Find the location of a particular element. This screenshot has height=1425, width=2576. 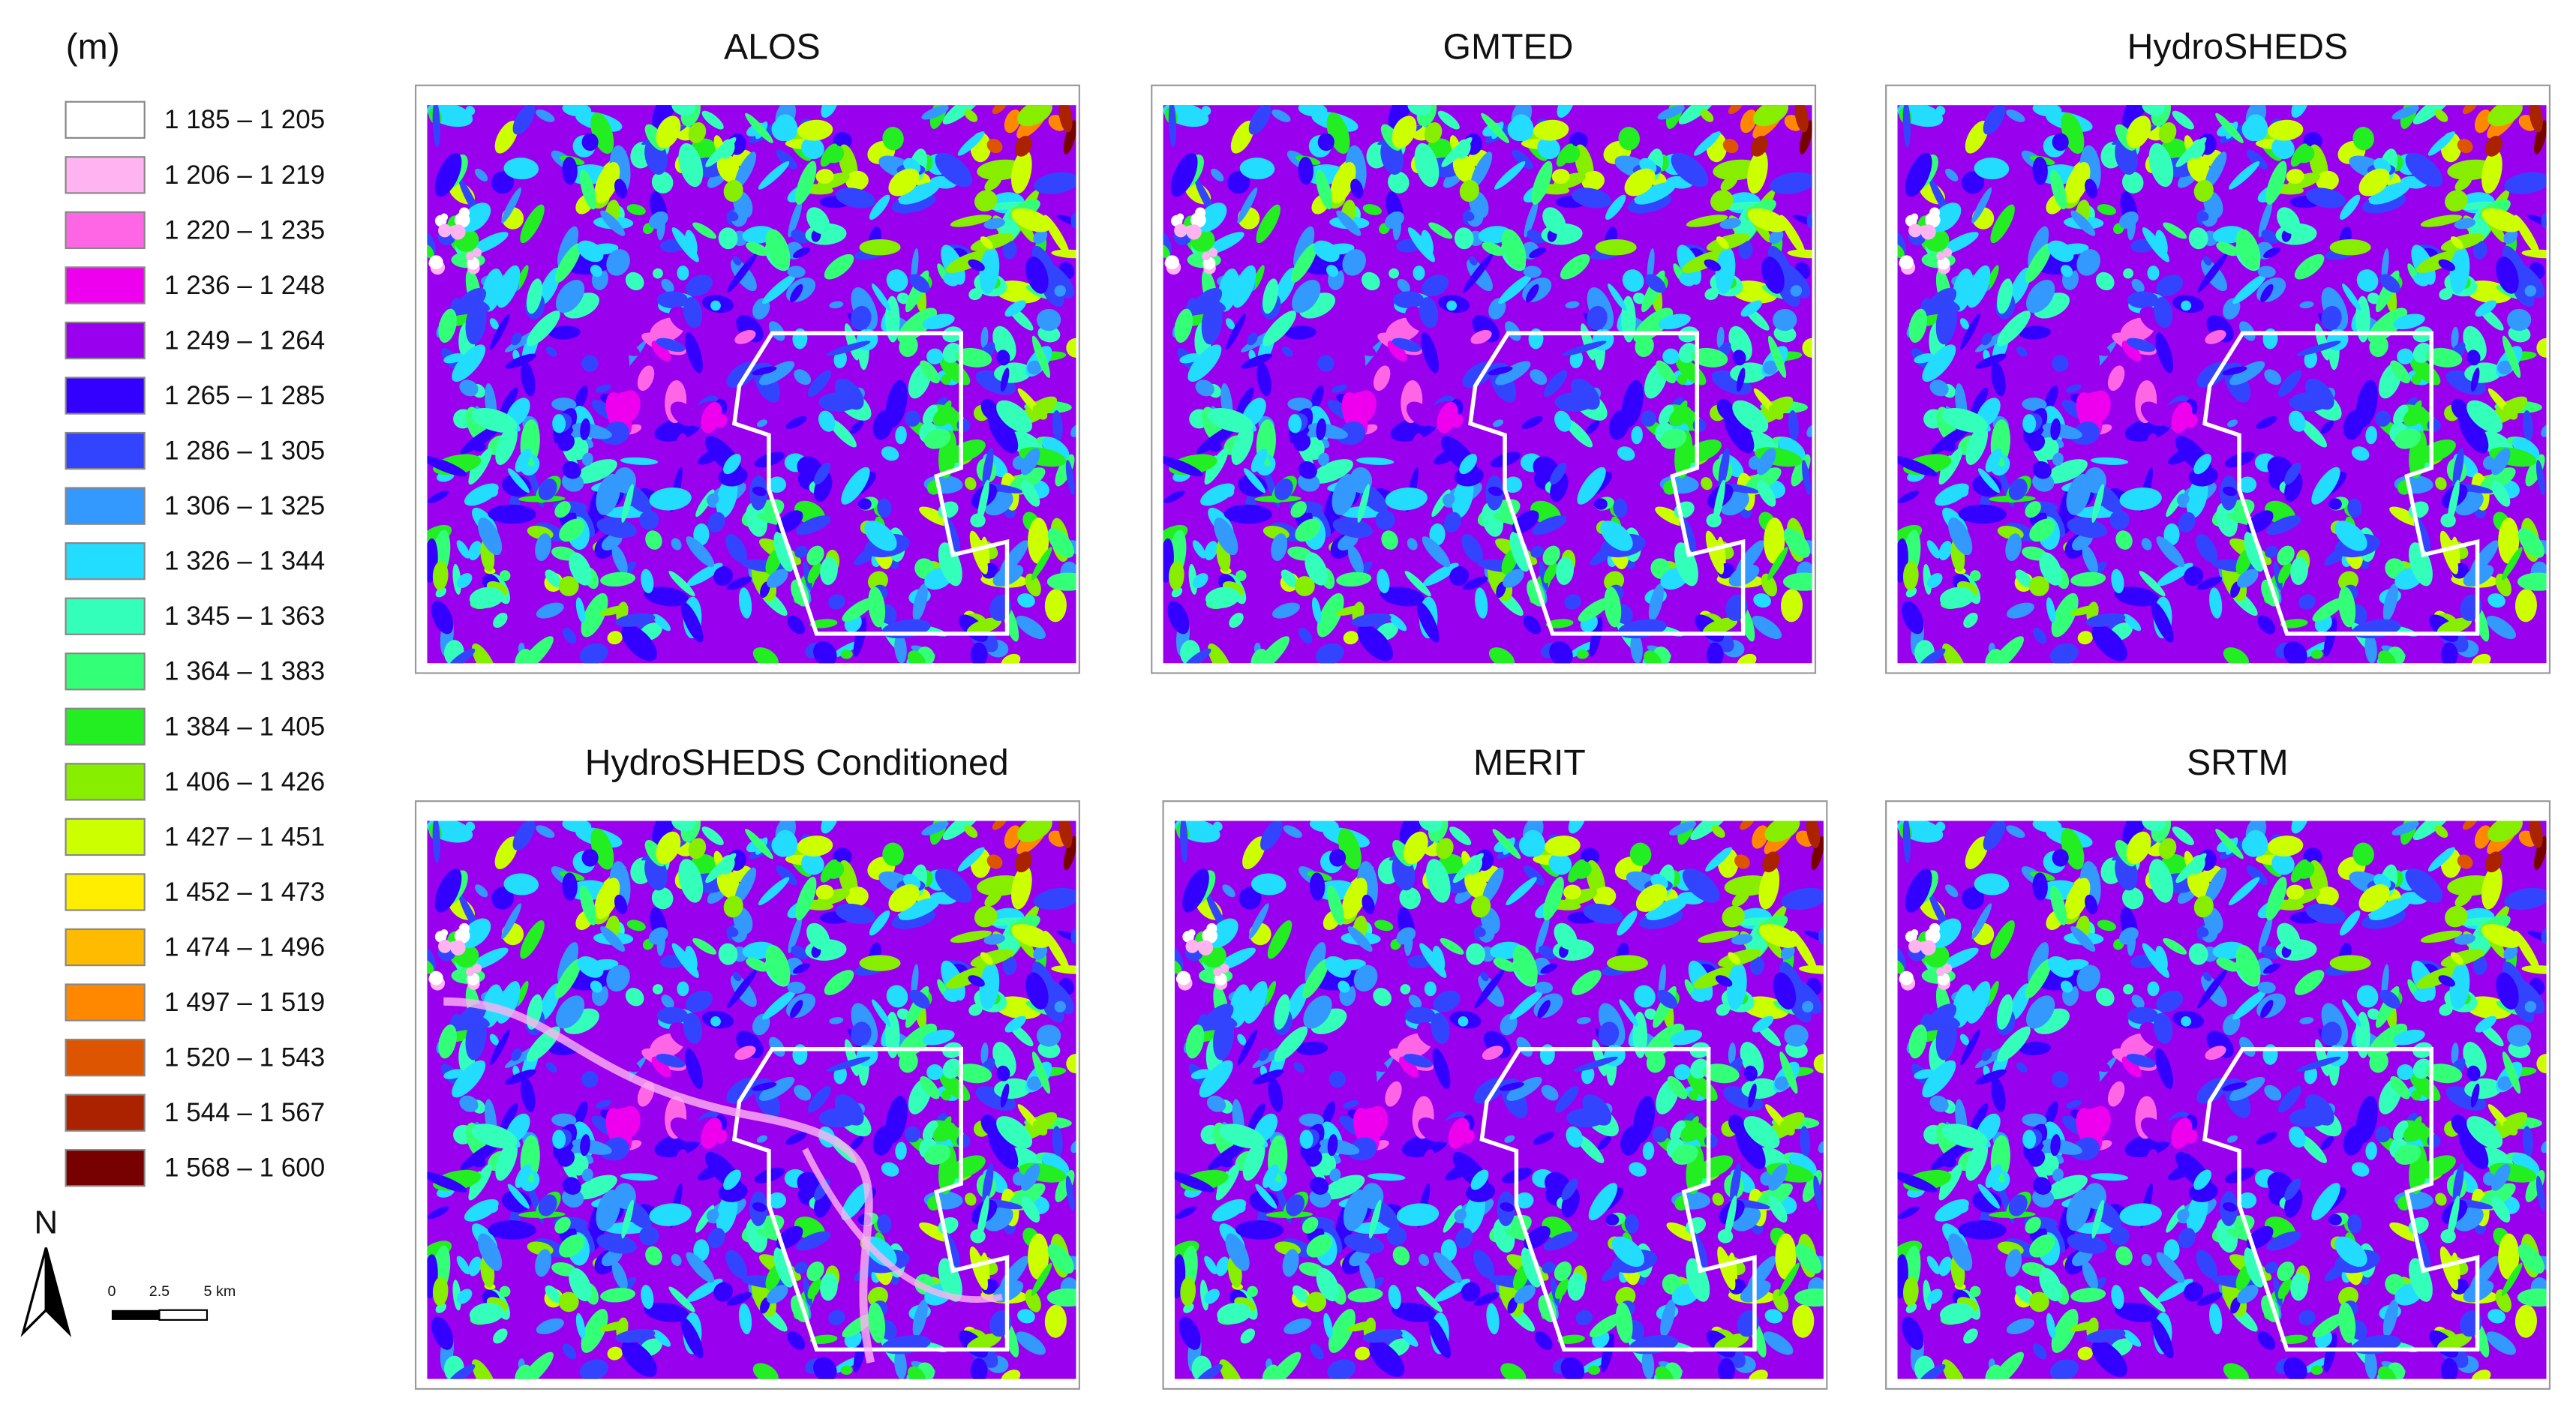

elevation-map is located at coordinates (1487, 384).